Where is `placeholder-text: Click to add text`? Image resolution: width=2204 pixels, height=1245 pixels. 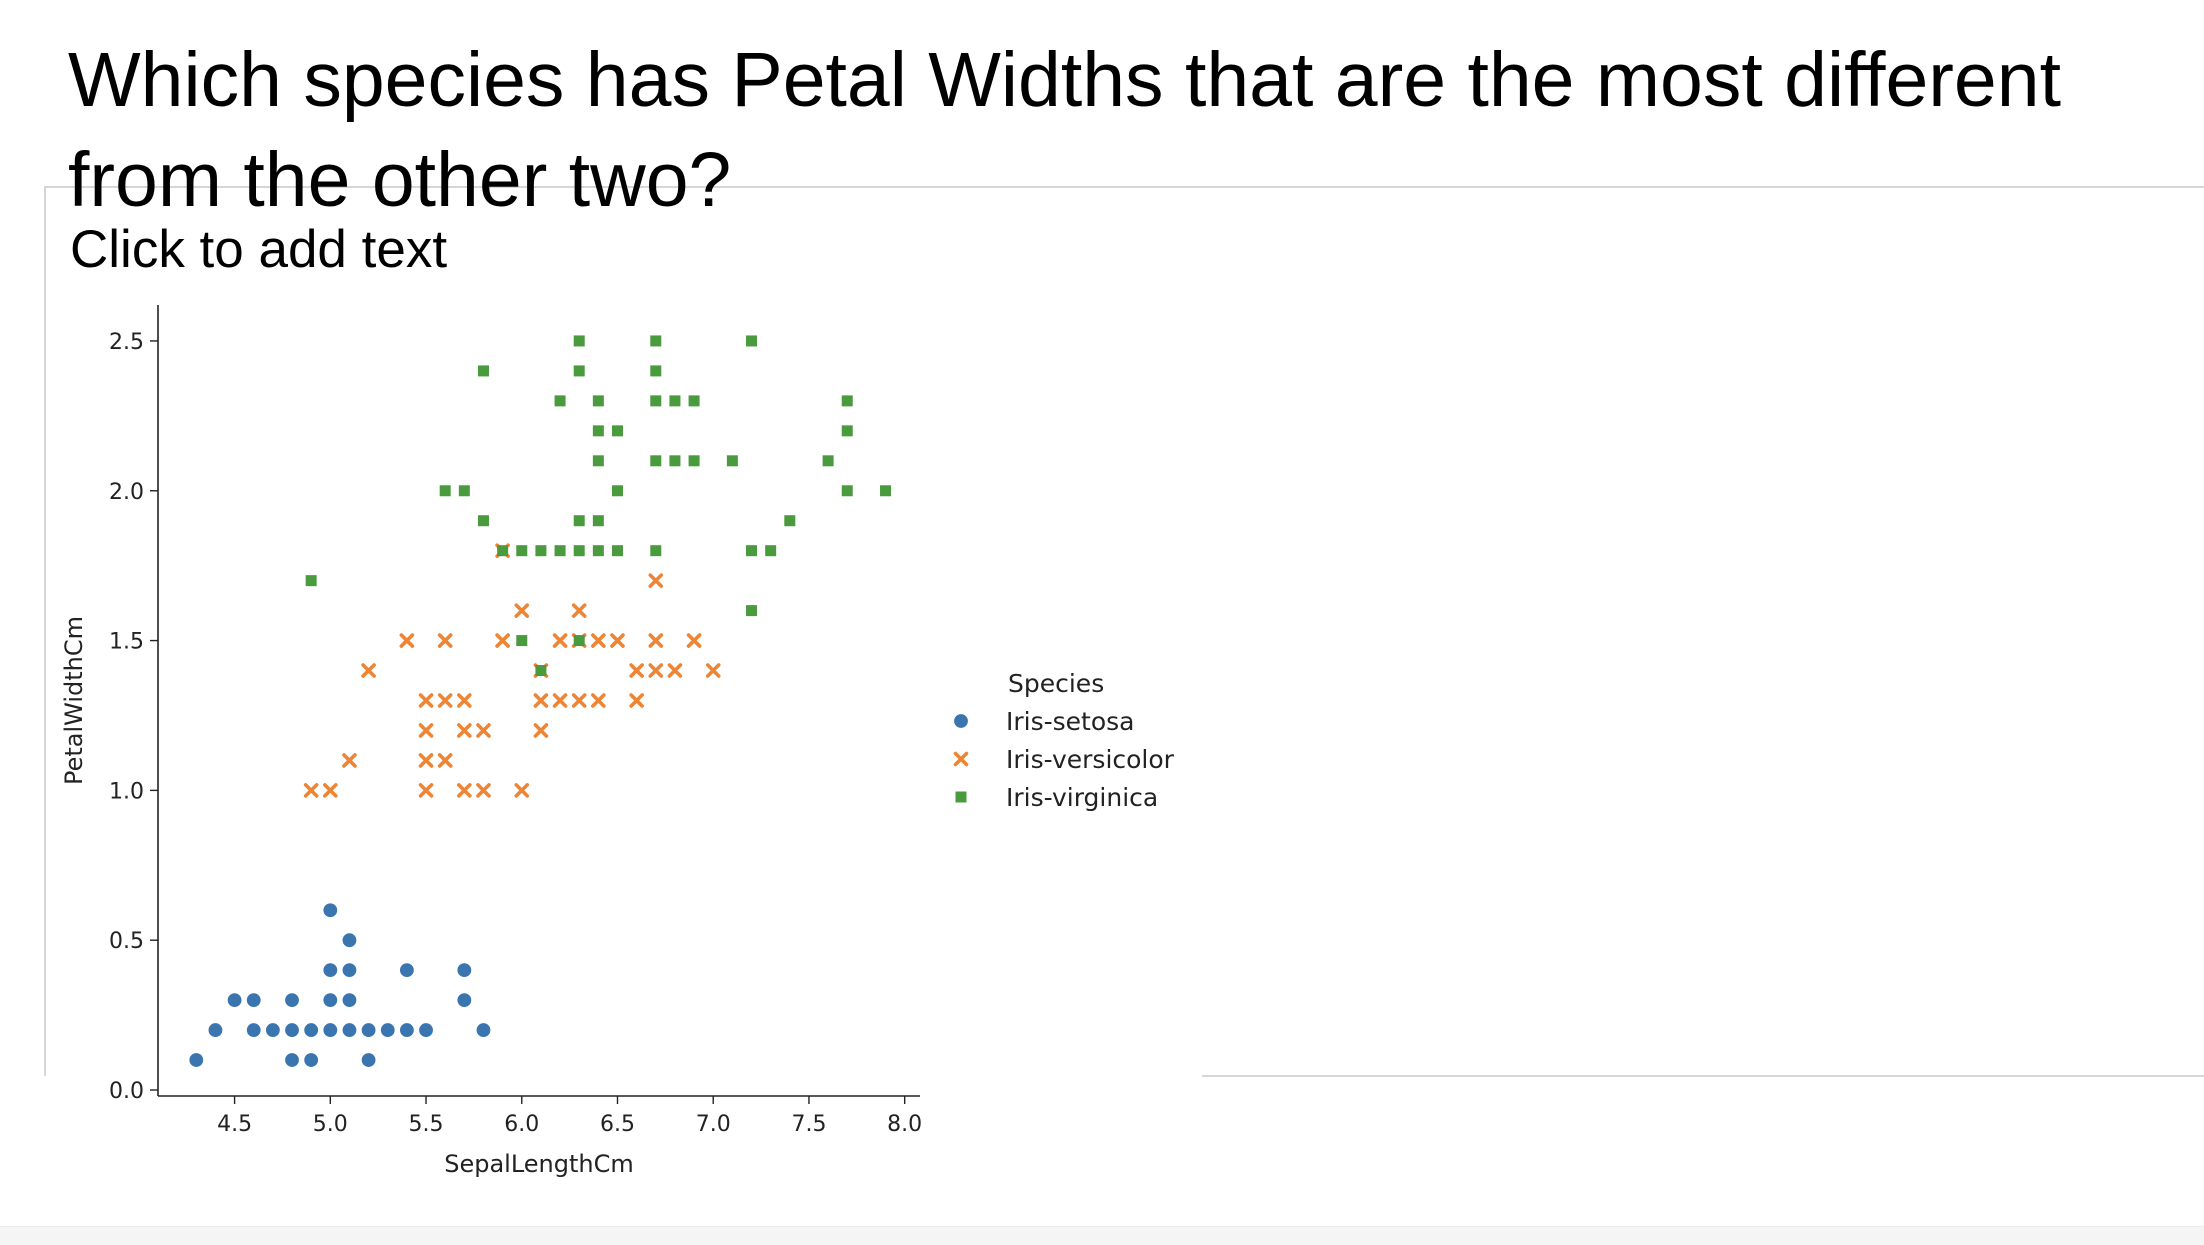 placeholder-text: Click to add text is located at coordinates (259, 249).